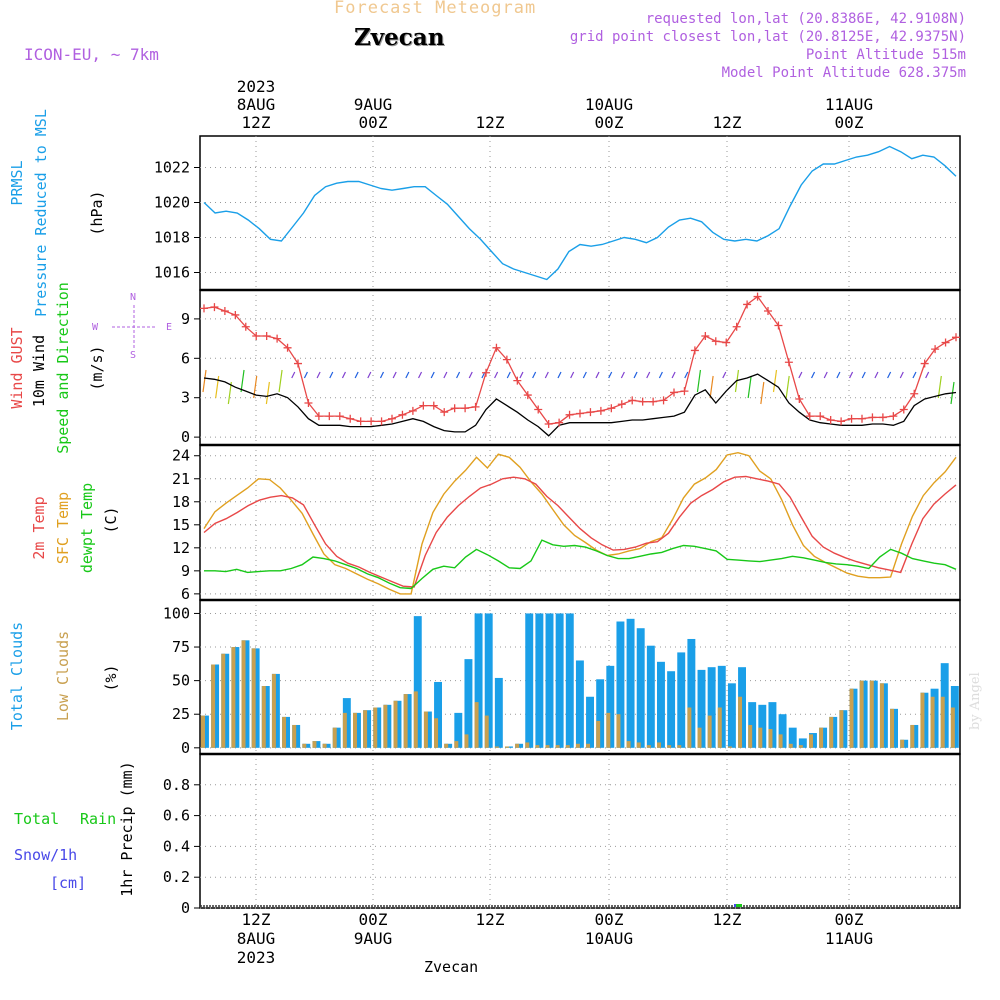 The width and height of the screenshot is (1000, 1000). What do you see at coordinates (87, 528) in the screenshot?
I see `dewpt-label: dewpt Temp` at bounding box center [87, 528].